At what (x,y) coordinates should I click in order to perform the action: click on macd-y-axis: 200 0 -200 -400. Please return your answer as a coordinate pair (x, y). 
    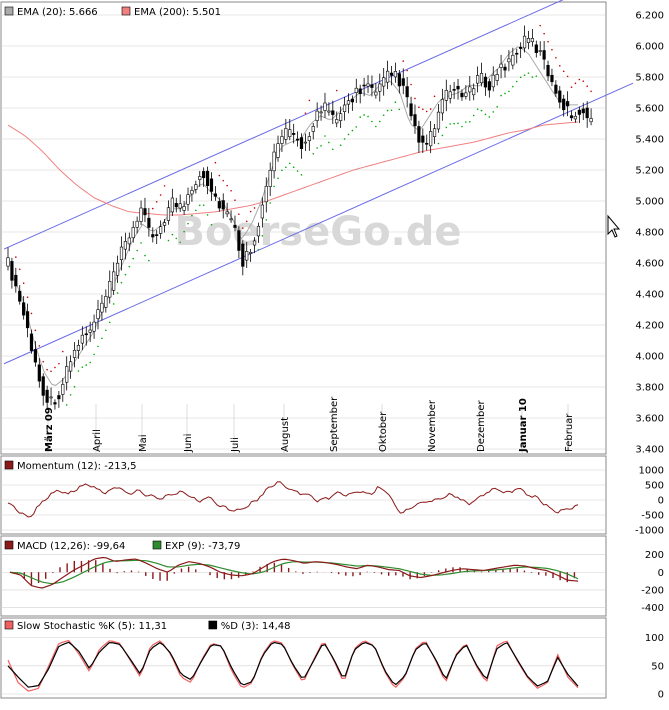
    Looking at the image, I should click on (652, 582).